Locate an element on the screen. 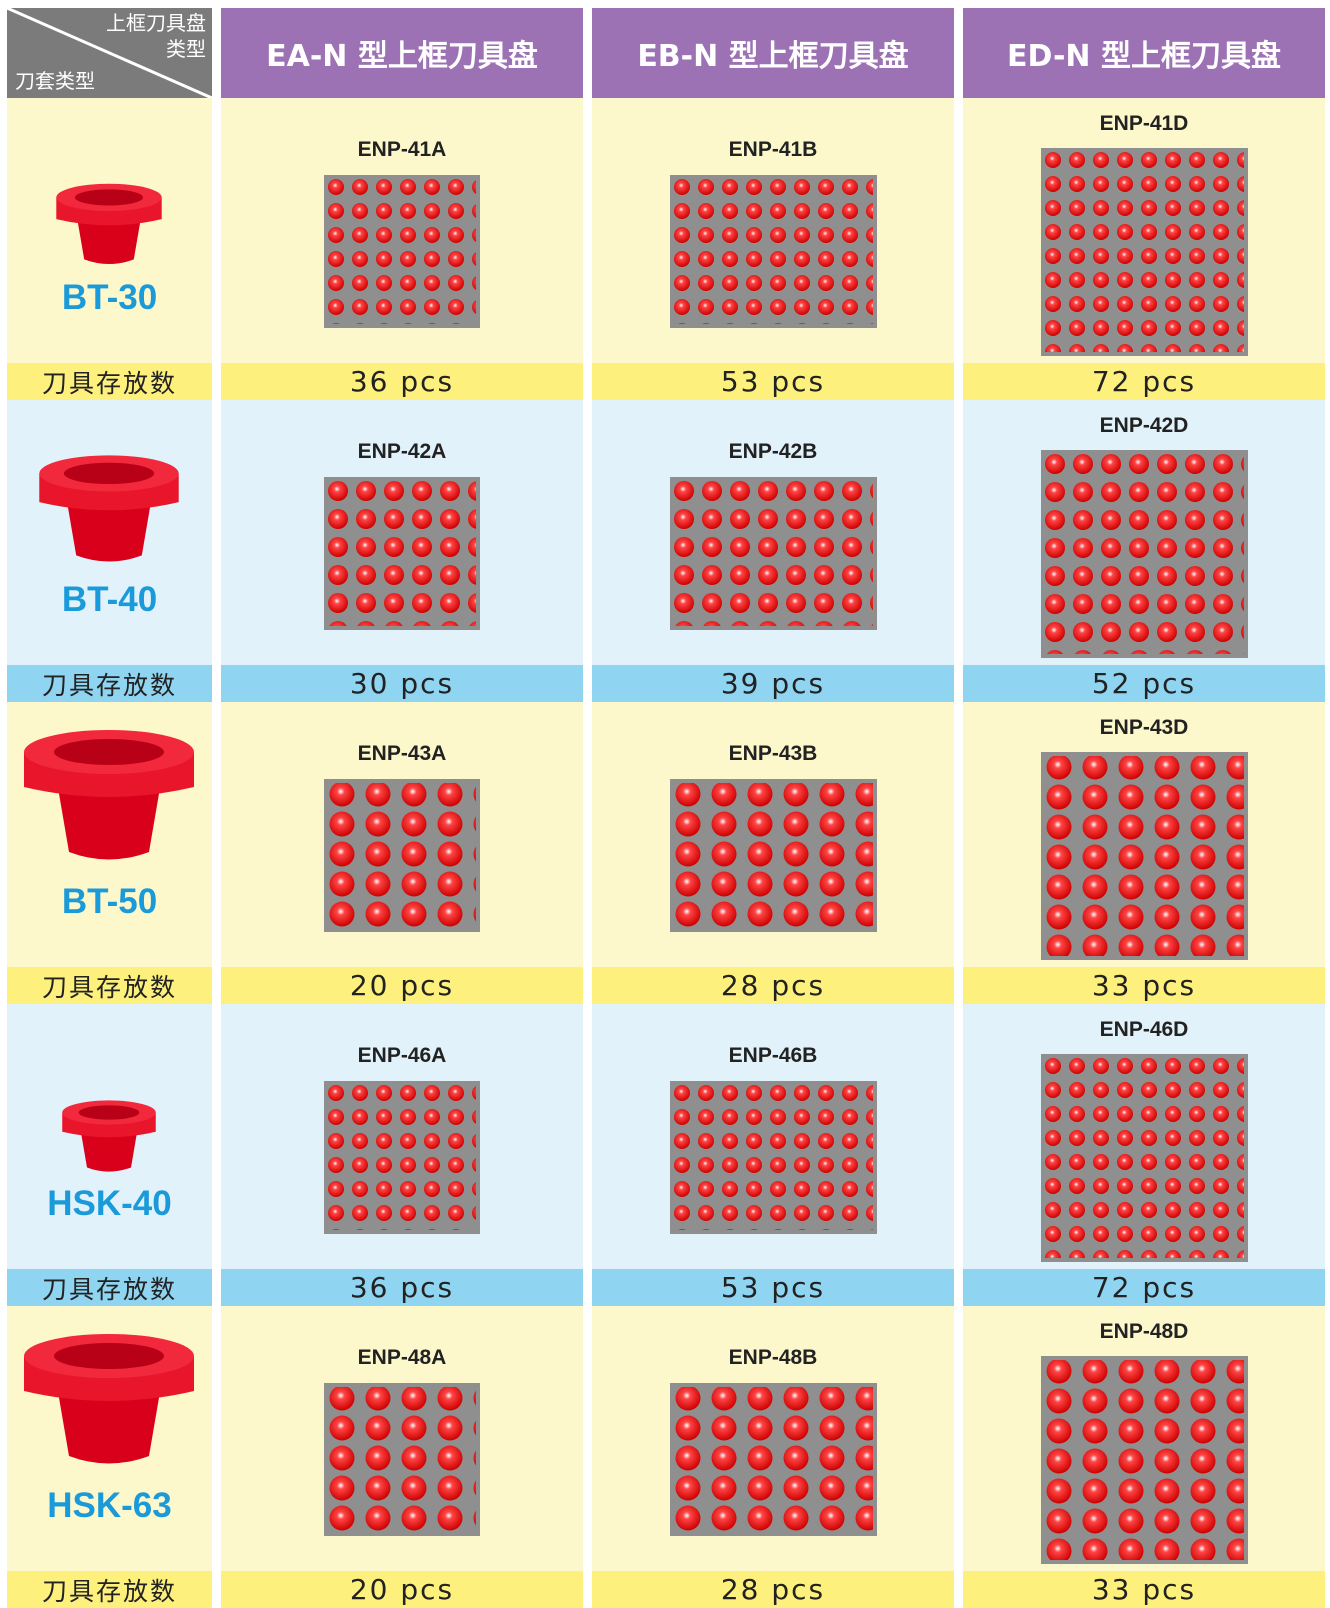  holder-name: BT-50 is located at coordinates (109, 901).